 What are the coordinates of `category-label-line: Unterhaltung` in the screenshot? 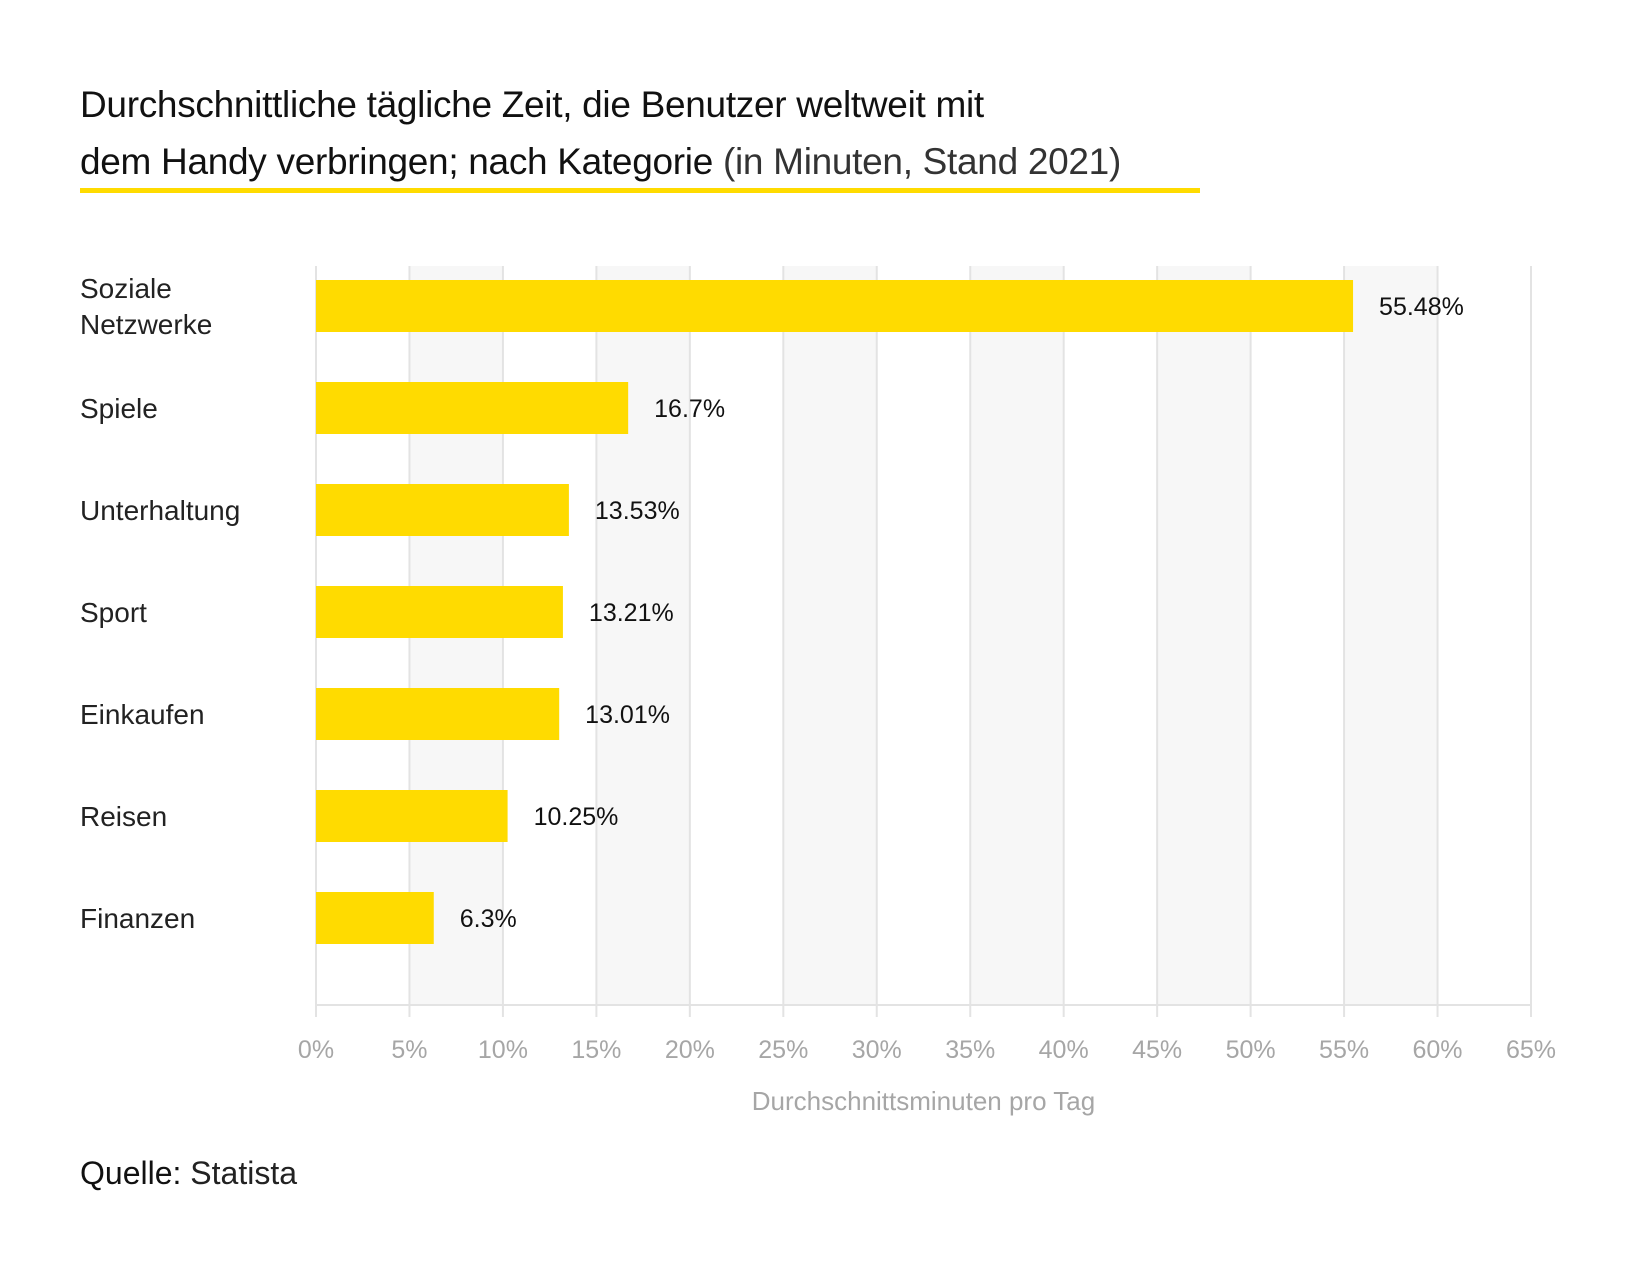 It's located at (160, 510).